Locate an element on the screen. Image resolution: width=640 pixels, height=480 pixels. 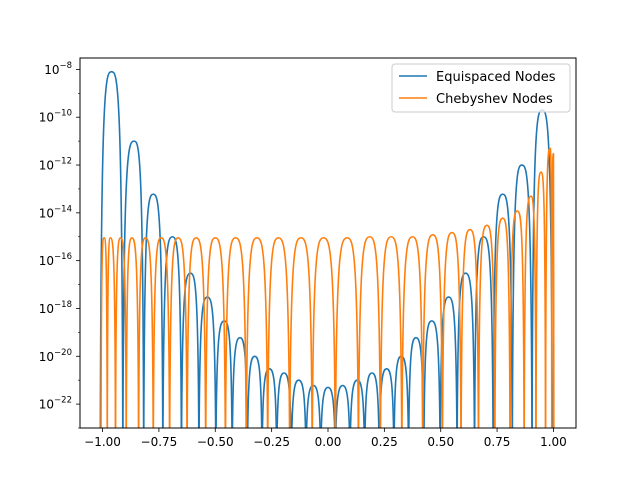
x-tick-label: −0.50 is located at coordinates (215, 442).